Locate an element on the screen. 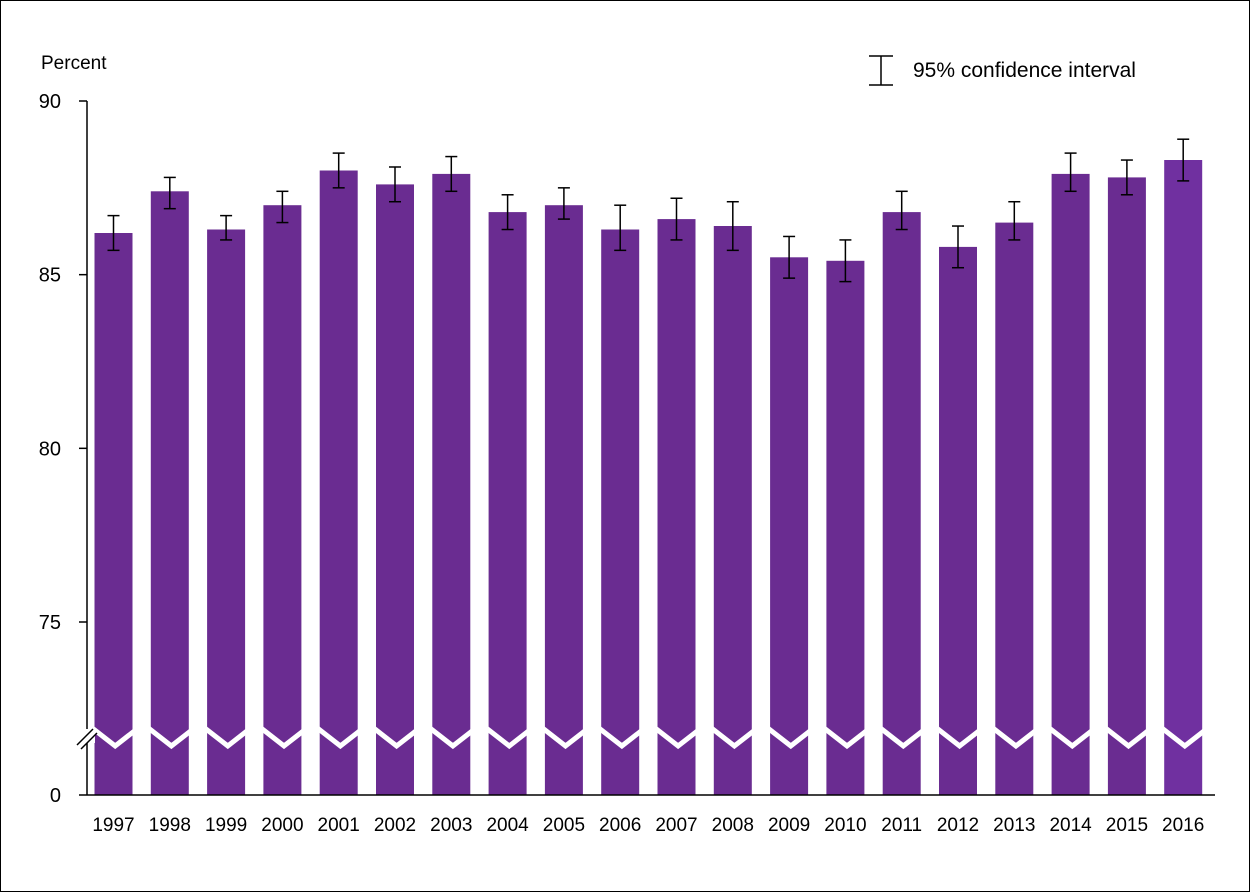 The image size is (1250, 893). bar-2010 is located at coordinates (845, 527).